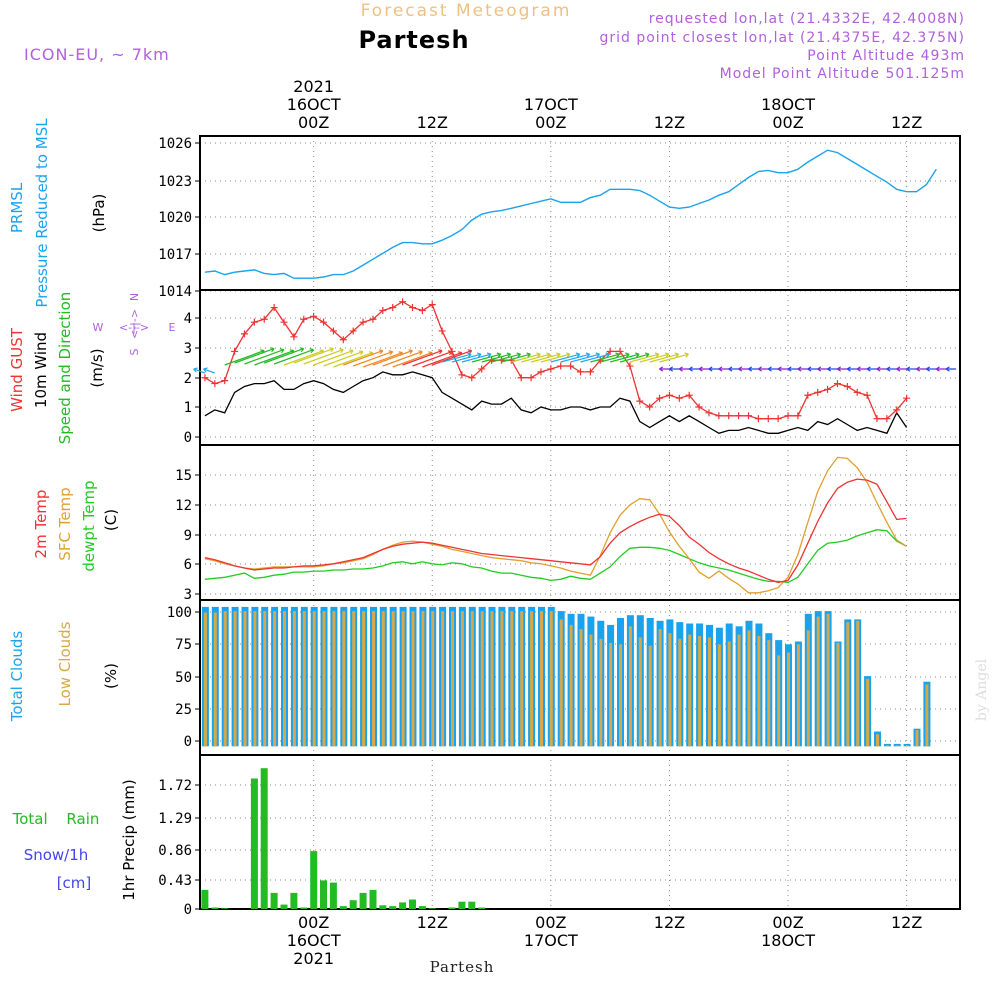 The width and height of the screenshot is (1000, 1000). I want to click on top-year-label: 2021, so click(313, 86).